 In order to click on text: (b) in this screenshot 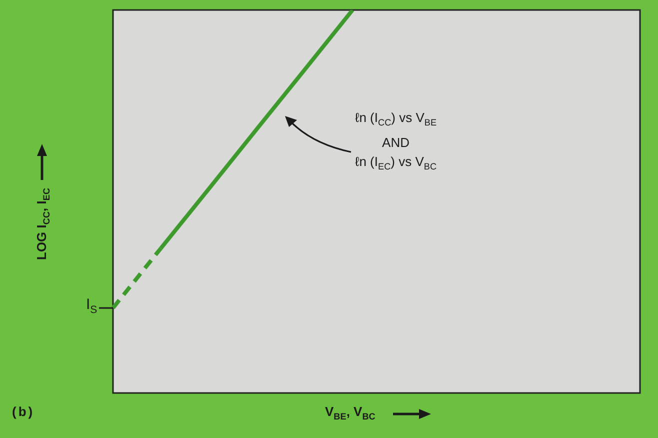, I will do `click(23, 411)`.